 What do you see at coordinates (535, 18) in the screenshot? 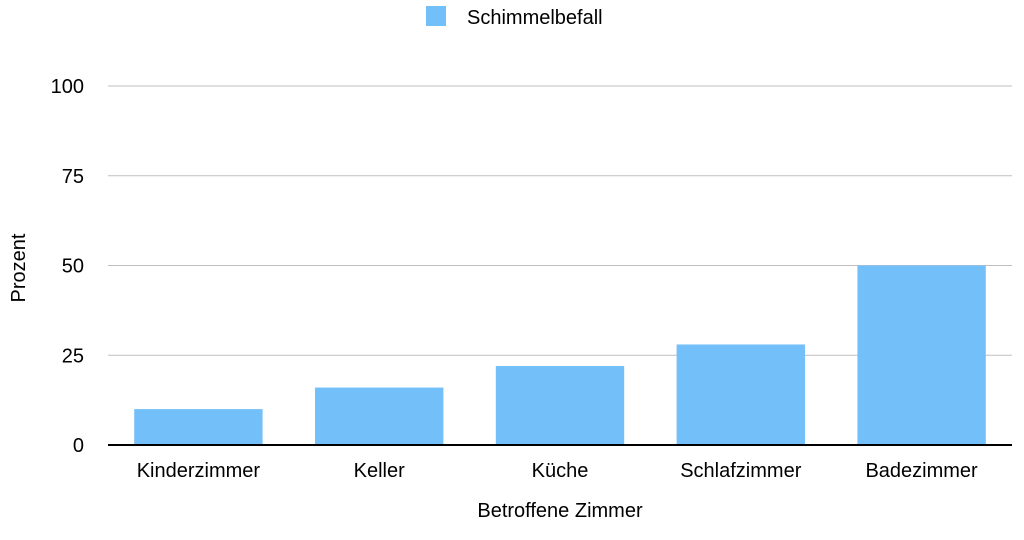
I see `legend-label-schimmelbefall: Schimmelbefall` at bounding box center [535, 18].